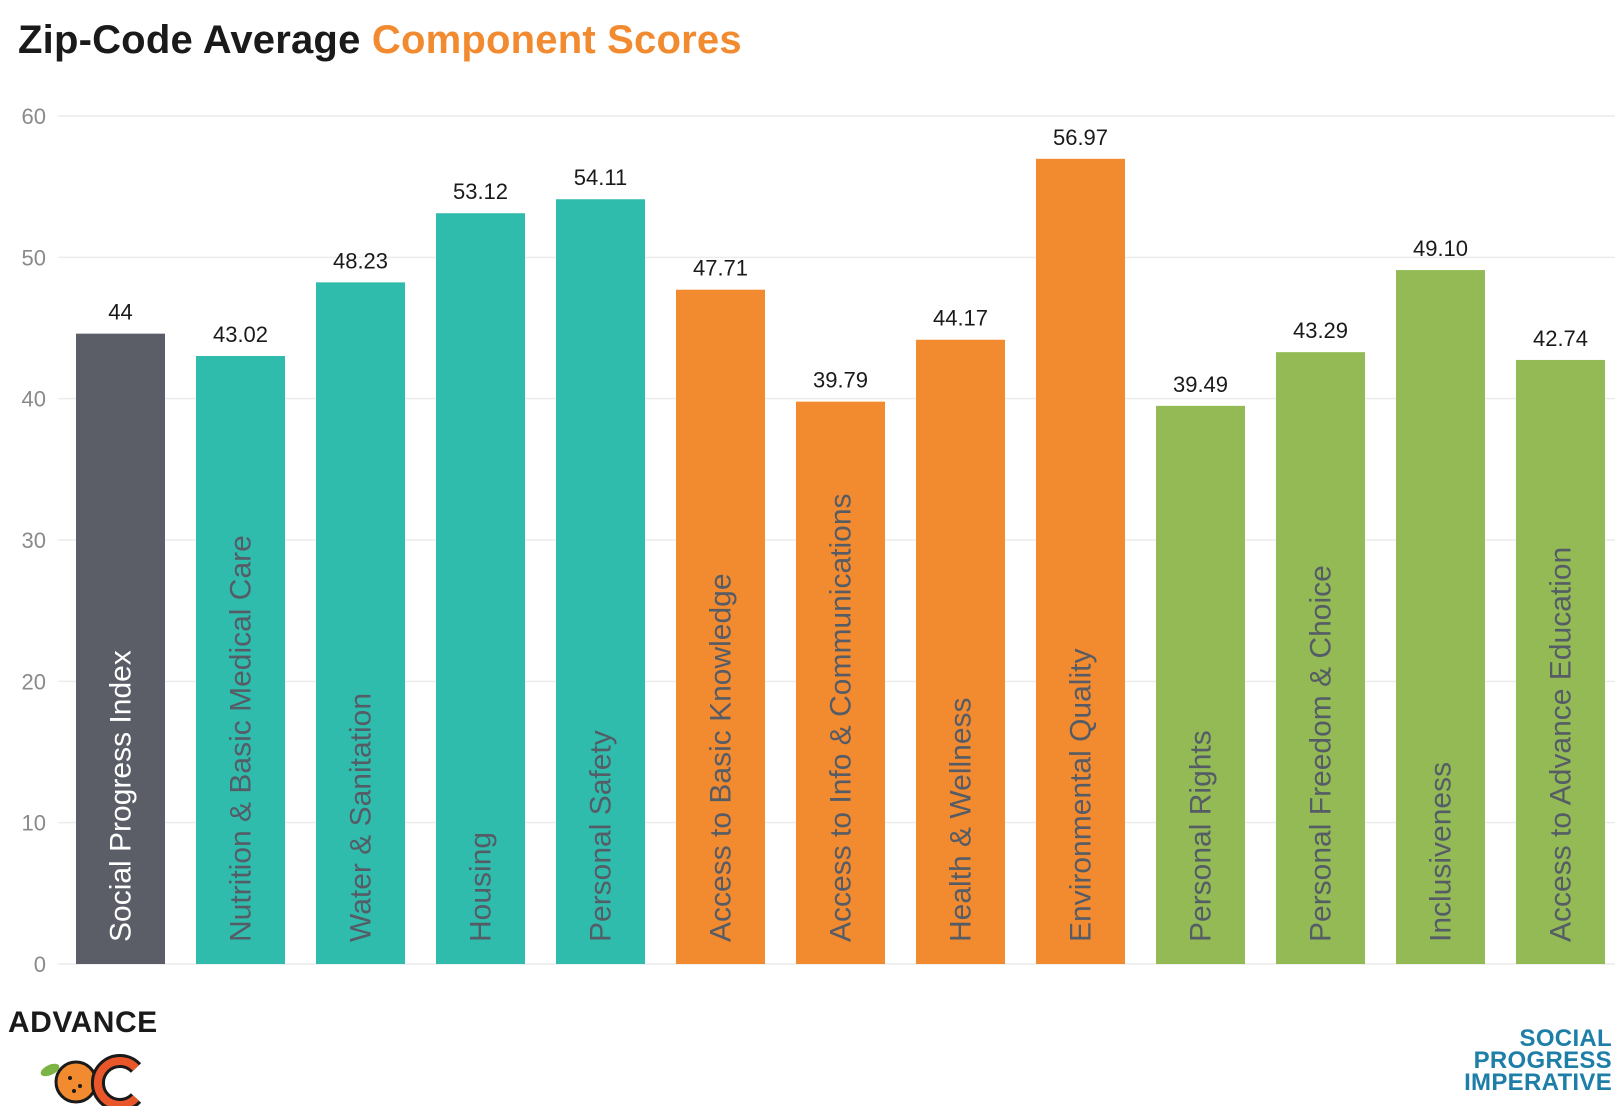 The height and width of the screenshot is (1114, 1620). I want to click on value-label: 43.29, so click(1320, 330).